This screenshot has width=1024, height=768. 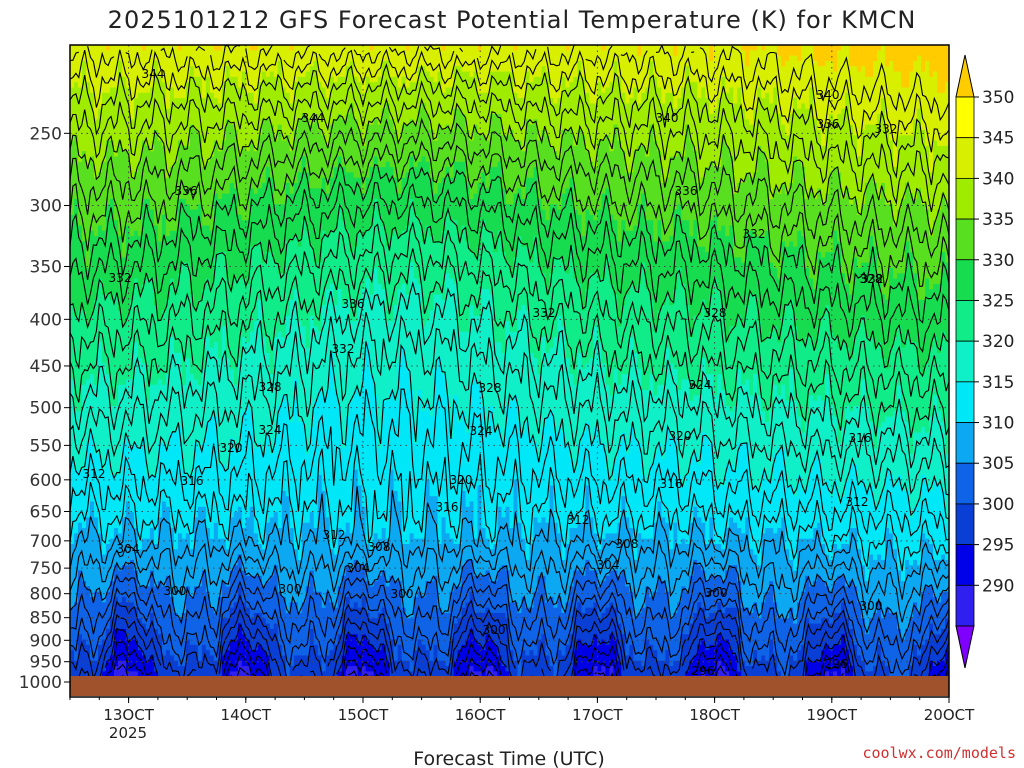 I want to click on contour-label: 340, so click(x=667, y=118).